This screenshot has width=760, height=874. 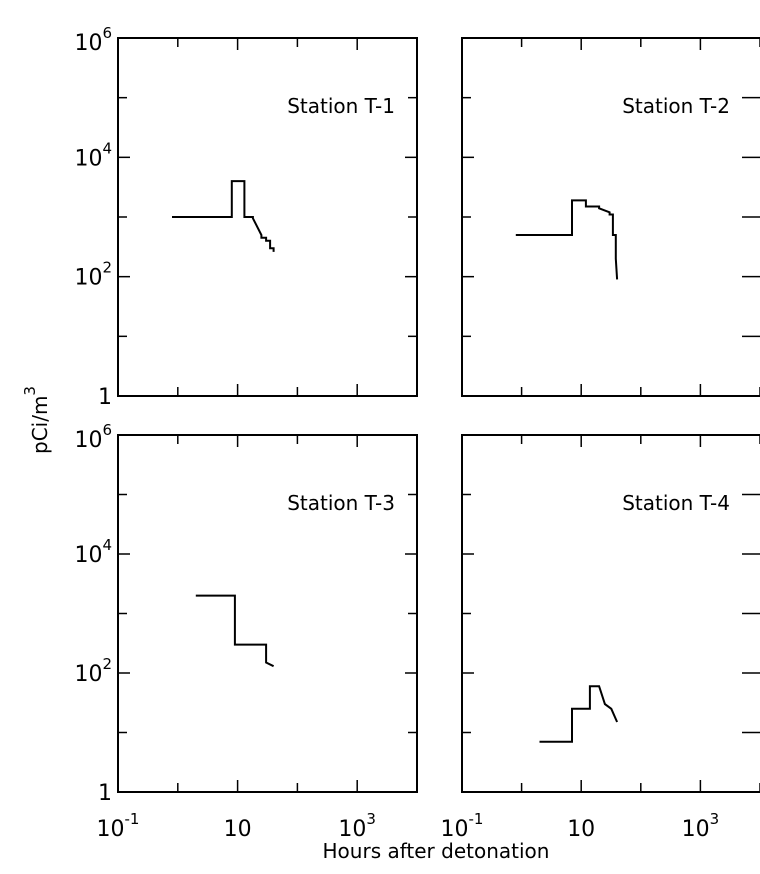 I want to click on panel-title: Station T-3, so click(x=341, y=503).